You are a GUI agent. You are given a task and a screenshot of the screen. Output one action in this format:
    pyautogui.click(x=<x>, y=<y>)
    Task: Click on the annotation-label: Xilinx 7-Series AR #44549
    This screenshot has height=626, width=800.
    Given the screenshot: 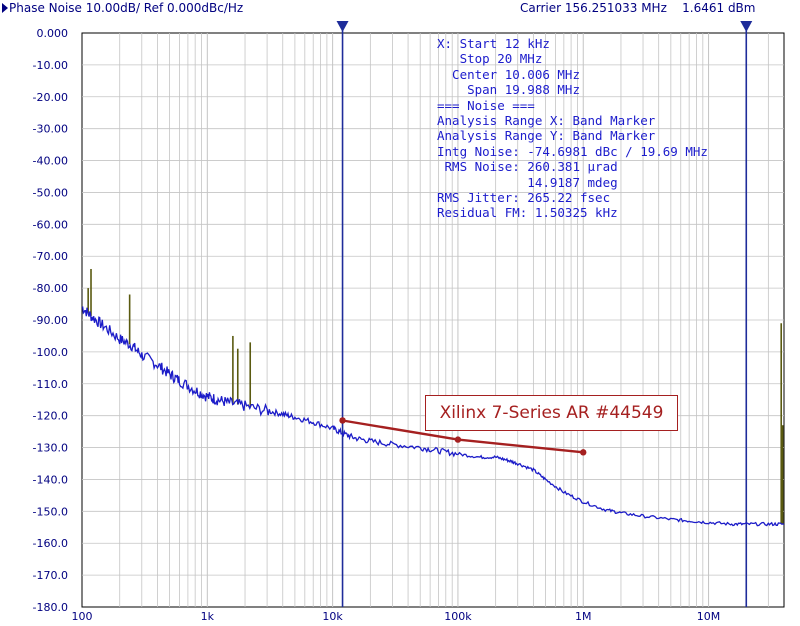 What is the action you would take?
    pyautogui.click(x=551, y=413)
    